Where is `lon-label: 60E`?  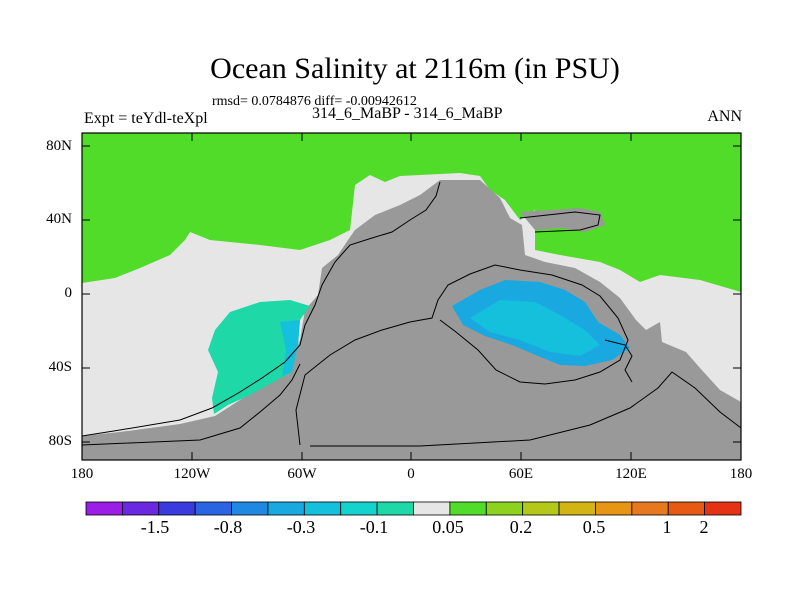
lon-label: 60E is located at coordinates (521, 474).